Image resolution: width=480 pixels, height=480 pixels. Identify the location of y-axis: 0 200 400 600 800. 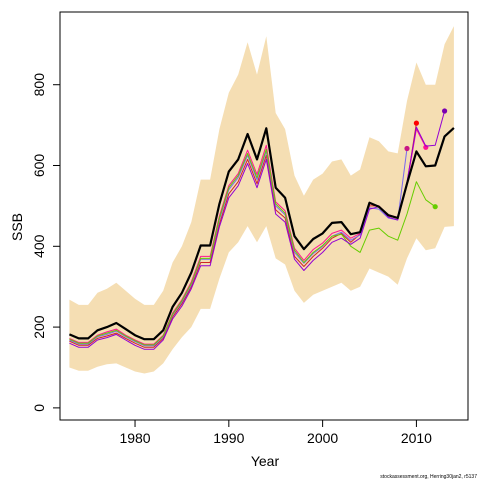
(45, 242).